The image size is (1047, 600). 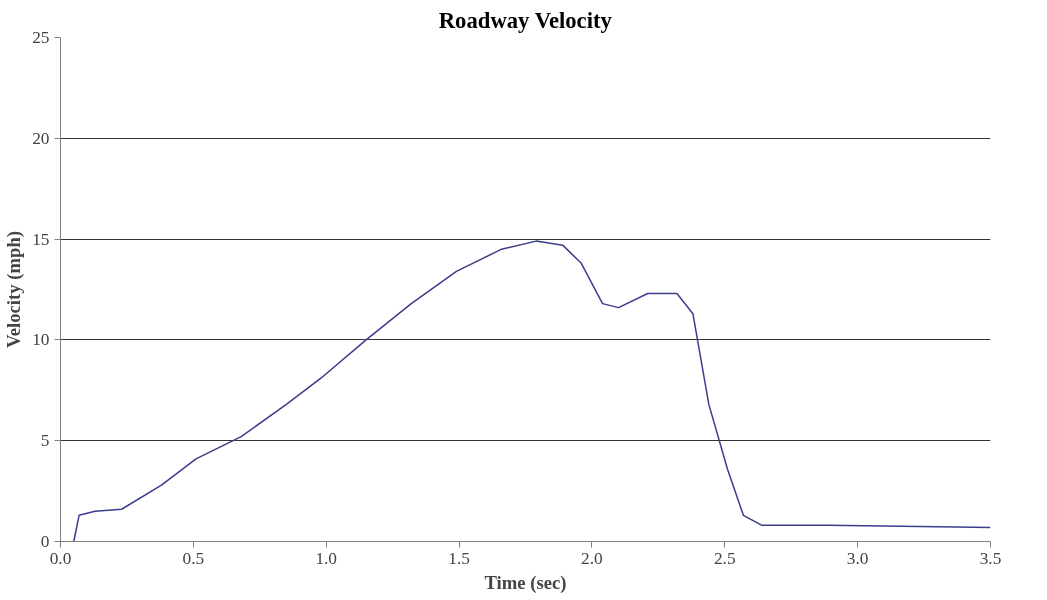 What do you see at coordinates (41, 340) in the screenshot?
I see `y-tick-label: 10` at bounding box center [41, 340].